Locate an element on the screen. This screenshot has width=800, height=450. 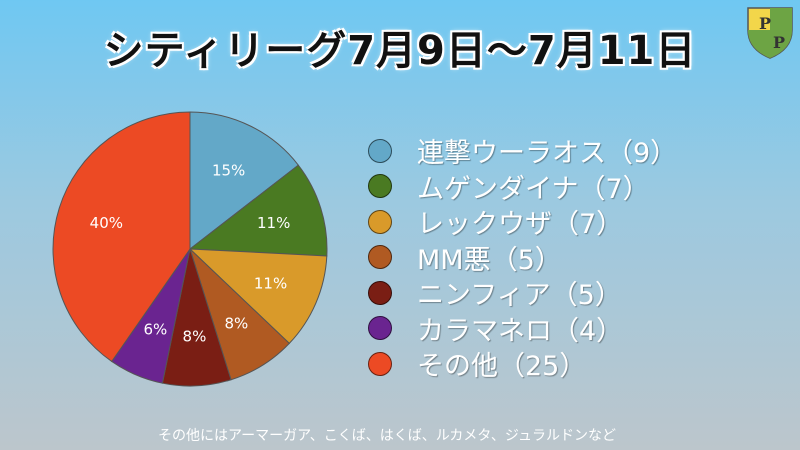
legend-item: カラマネロ（4） is located at coordinates (522, 329).